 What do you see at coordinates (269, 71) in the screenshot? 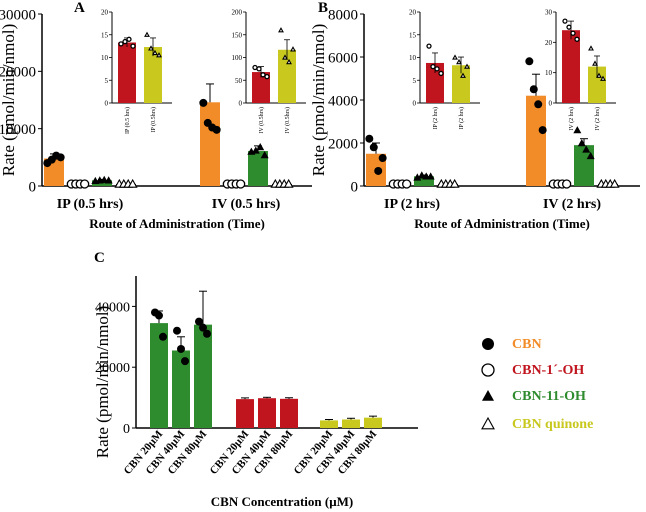
I see `inset-chart: 0 50 100 150 200 IV (0.5hrs) IV (0.5hrs)` at bounding box center [269, 71].